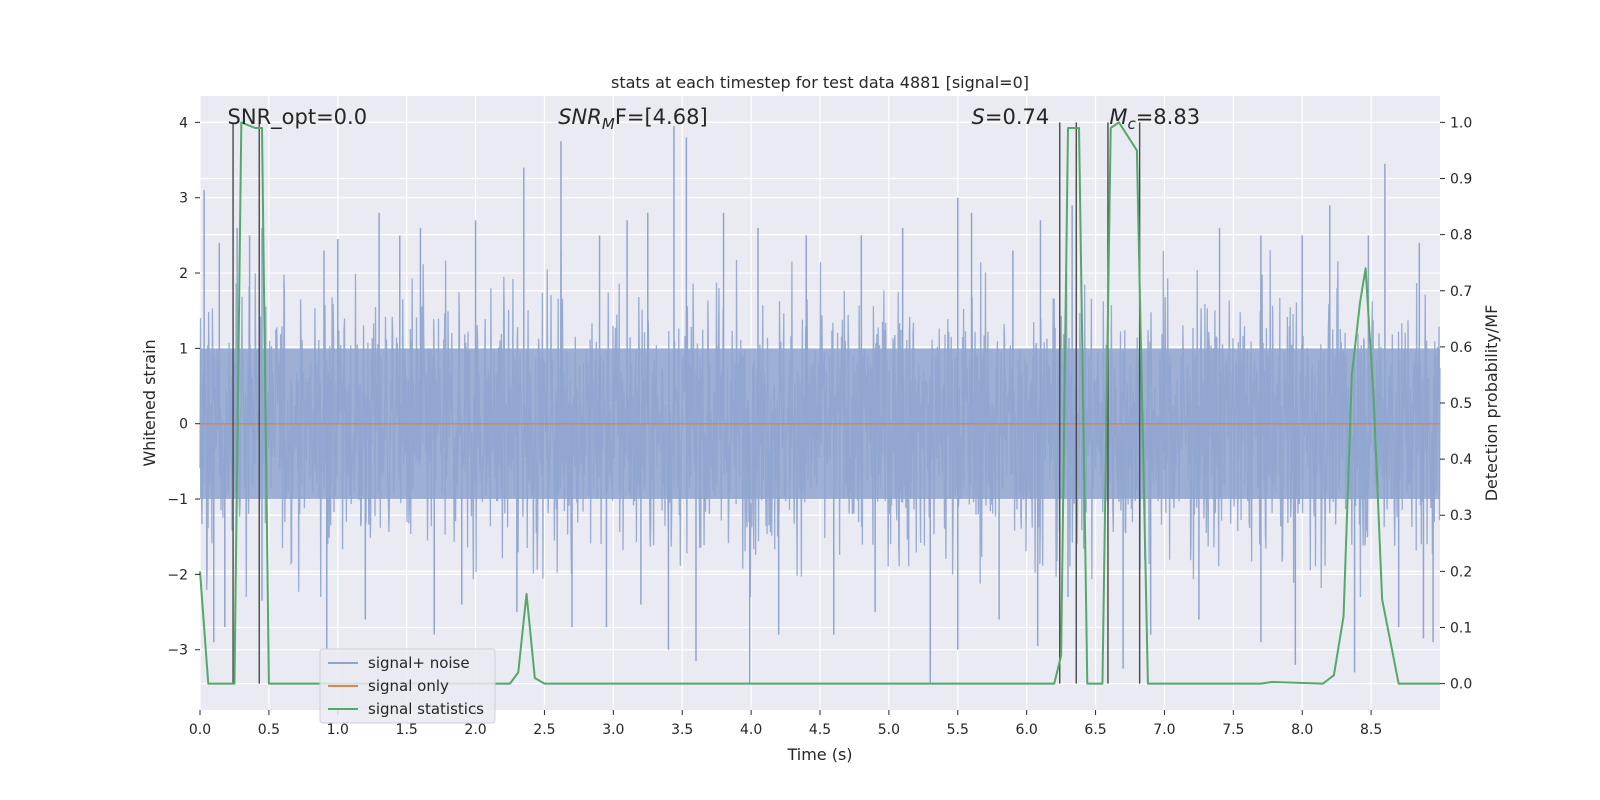  What do you see at coordinates (1461, 685) in the screenshot?
I see `y-right-tick-label-0: 0.0` at bounding box center [1461, 685].